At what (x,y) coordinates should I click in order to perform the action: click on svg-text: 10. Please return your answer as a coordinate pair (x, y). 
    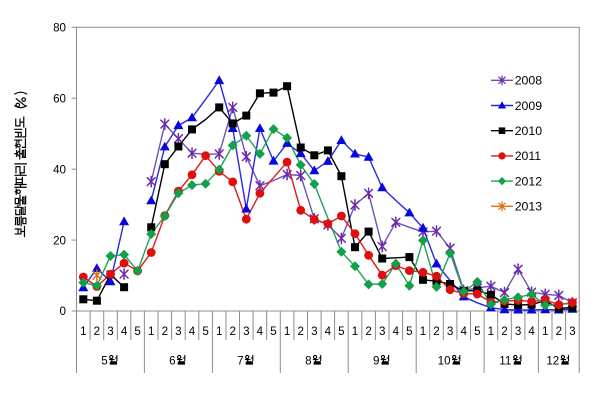
    Looking at the image, I should click on (444, 360).